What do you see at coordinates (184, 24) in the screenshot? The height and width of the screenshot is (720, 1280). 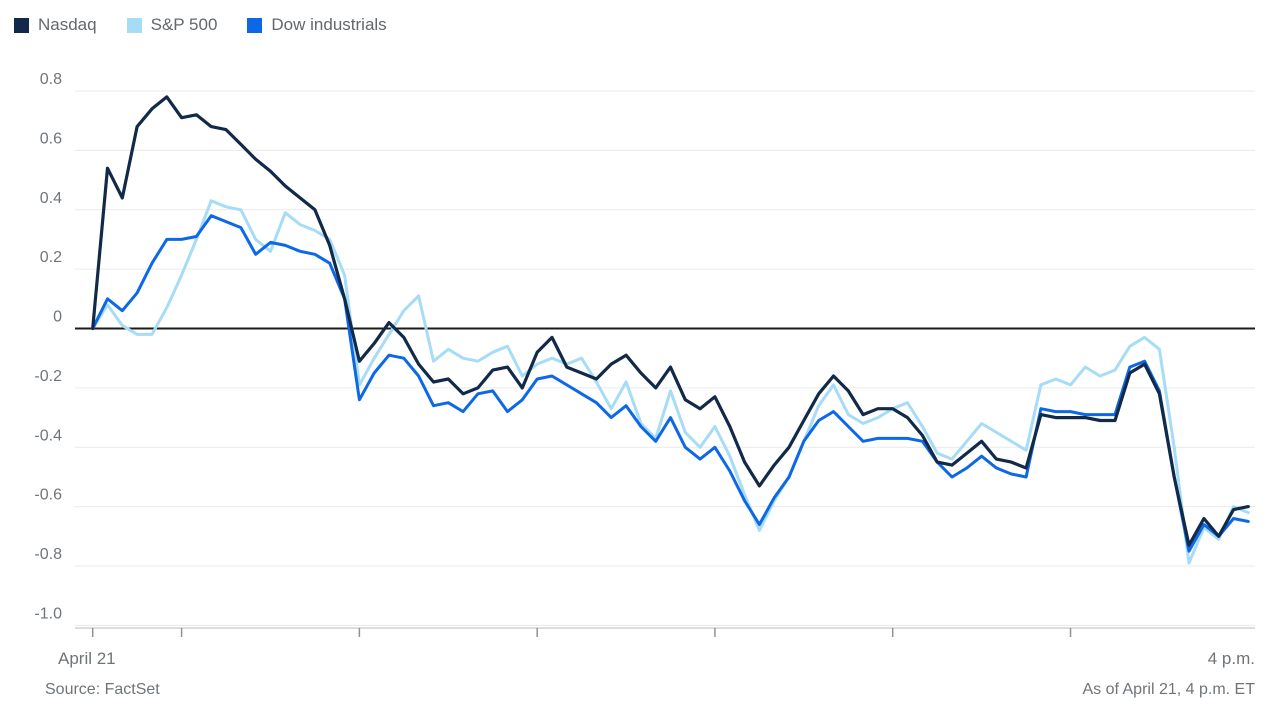 I see `legend-label-sp500: S&P 500` at bounding box center [184, 24].